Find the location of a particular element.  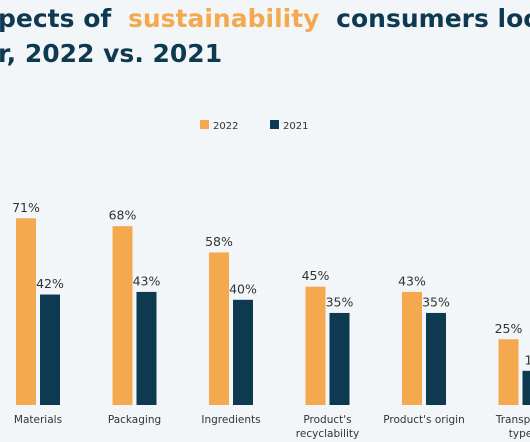

title-part: consumers look is located at coordinates (433, 18).